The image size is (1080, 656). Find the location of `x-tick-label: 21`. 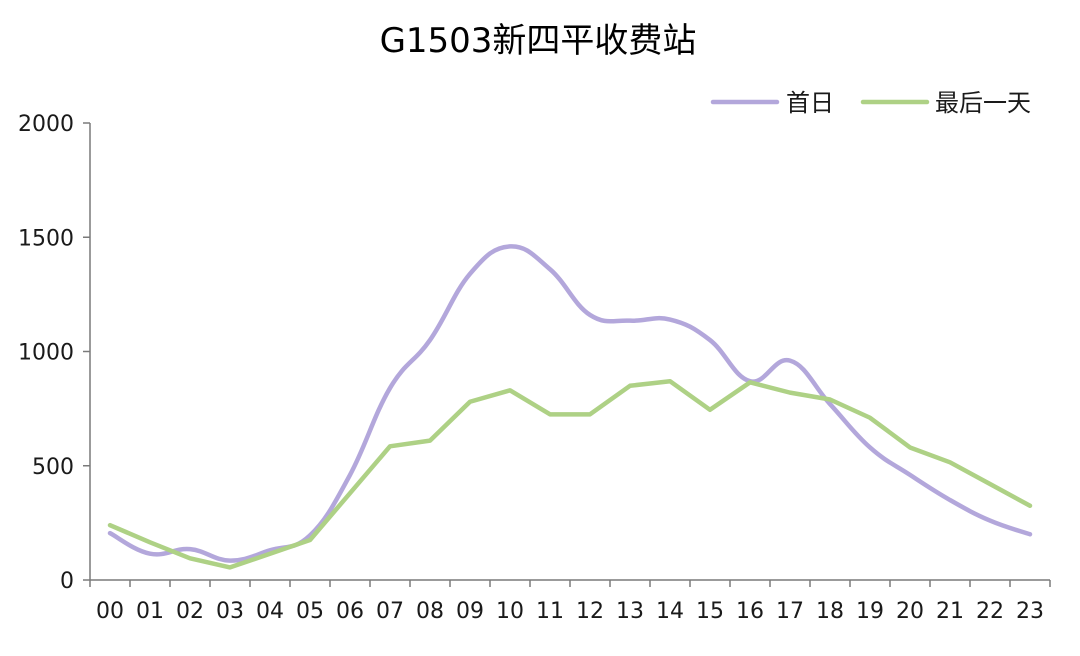

x-tick-label: 21 is located at coordinates (950, 611).